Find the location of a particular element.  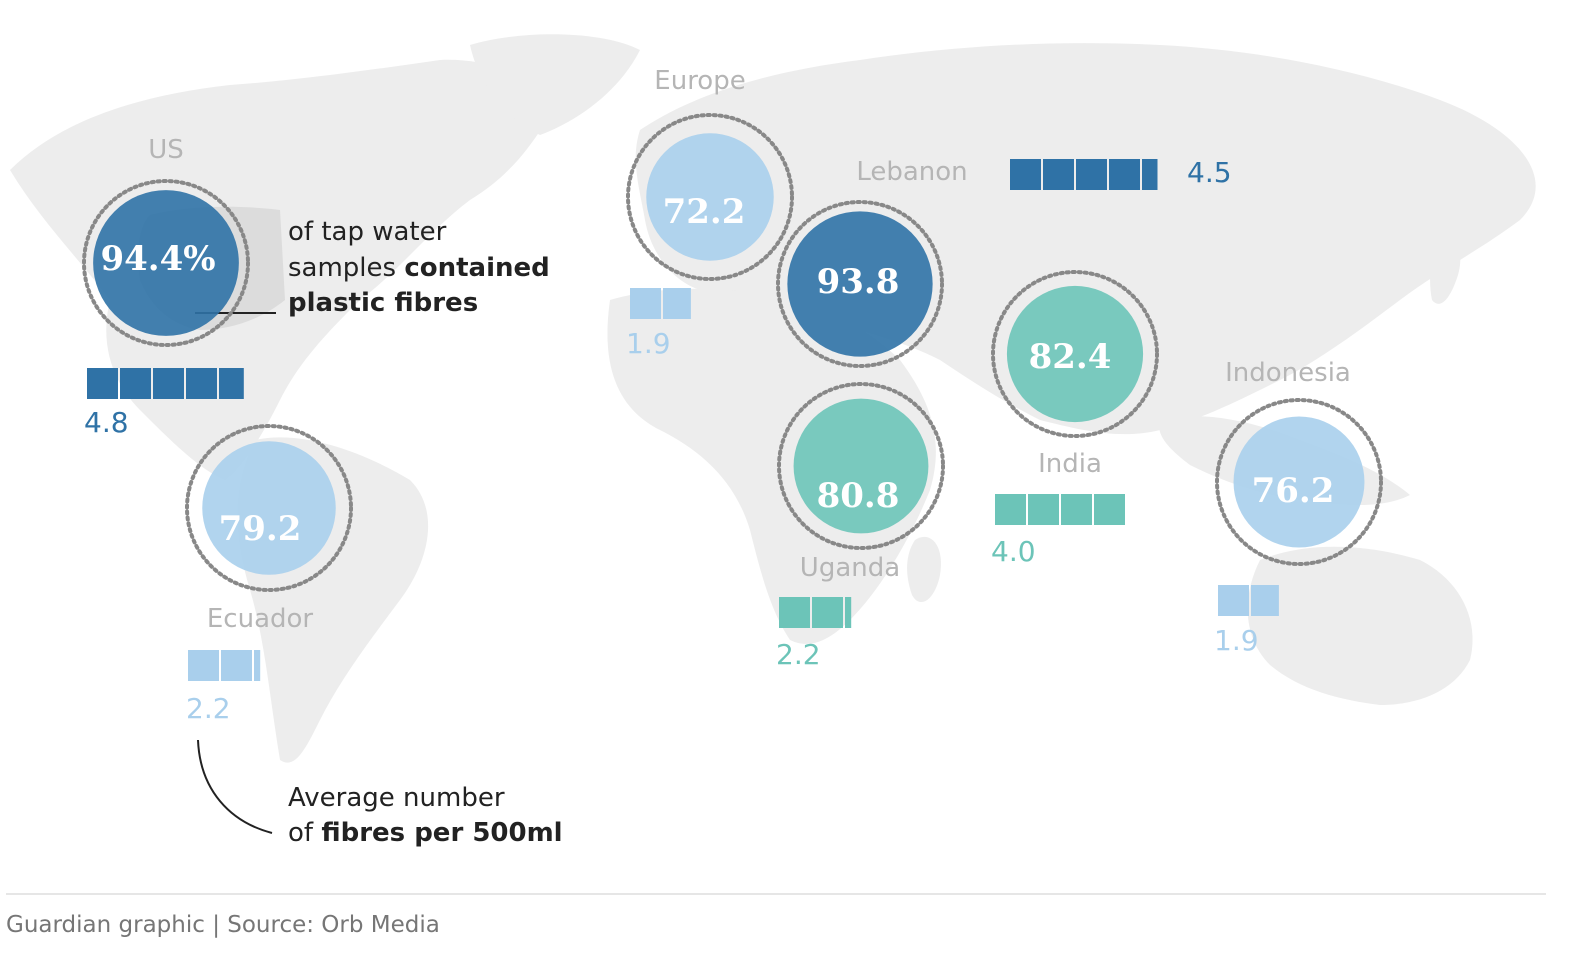

region-us: US 94.4% 4.8 is located at coordinates (166, 287).